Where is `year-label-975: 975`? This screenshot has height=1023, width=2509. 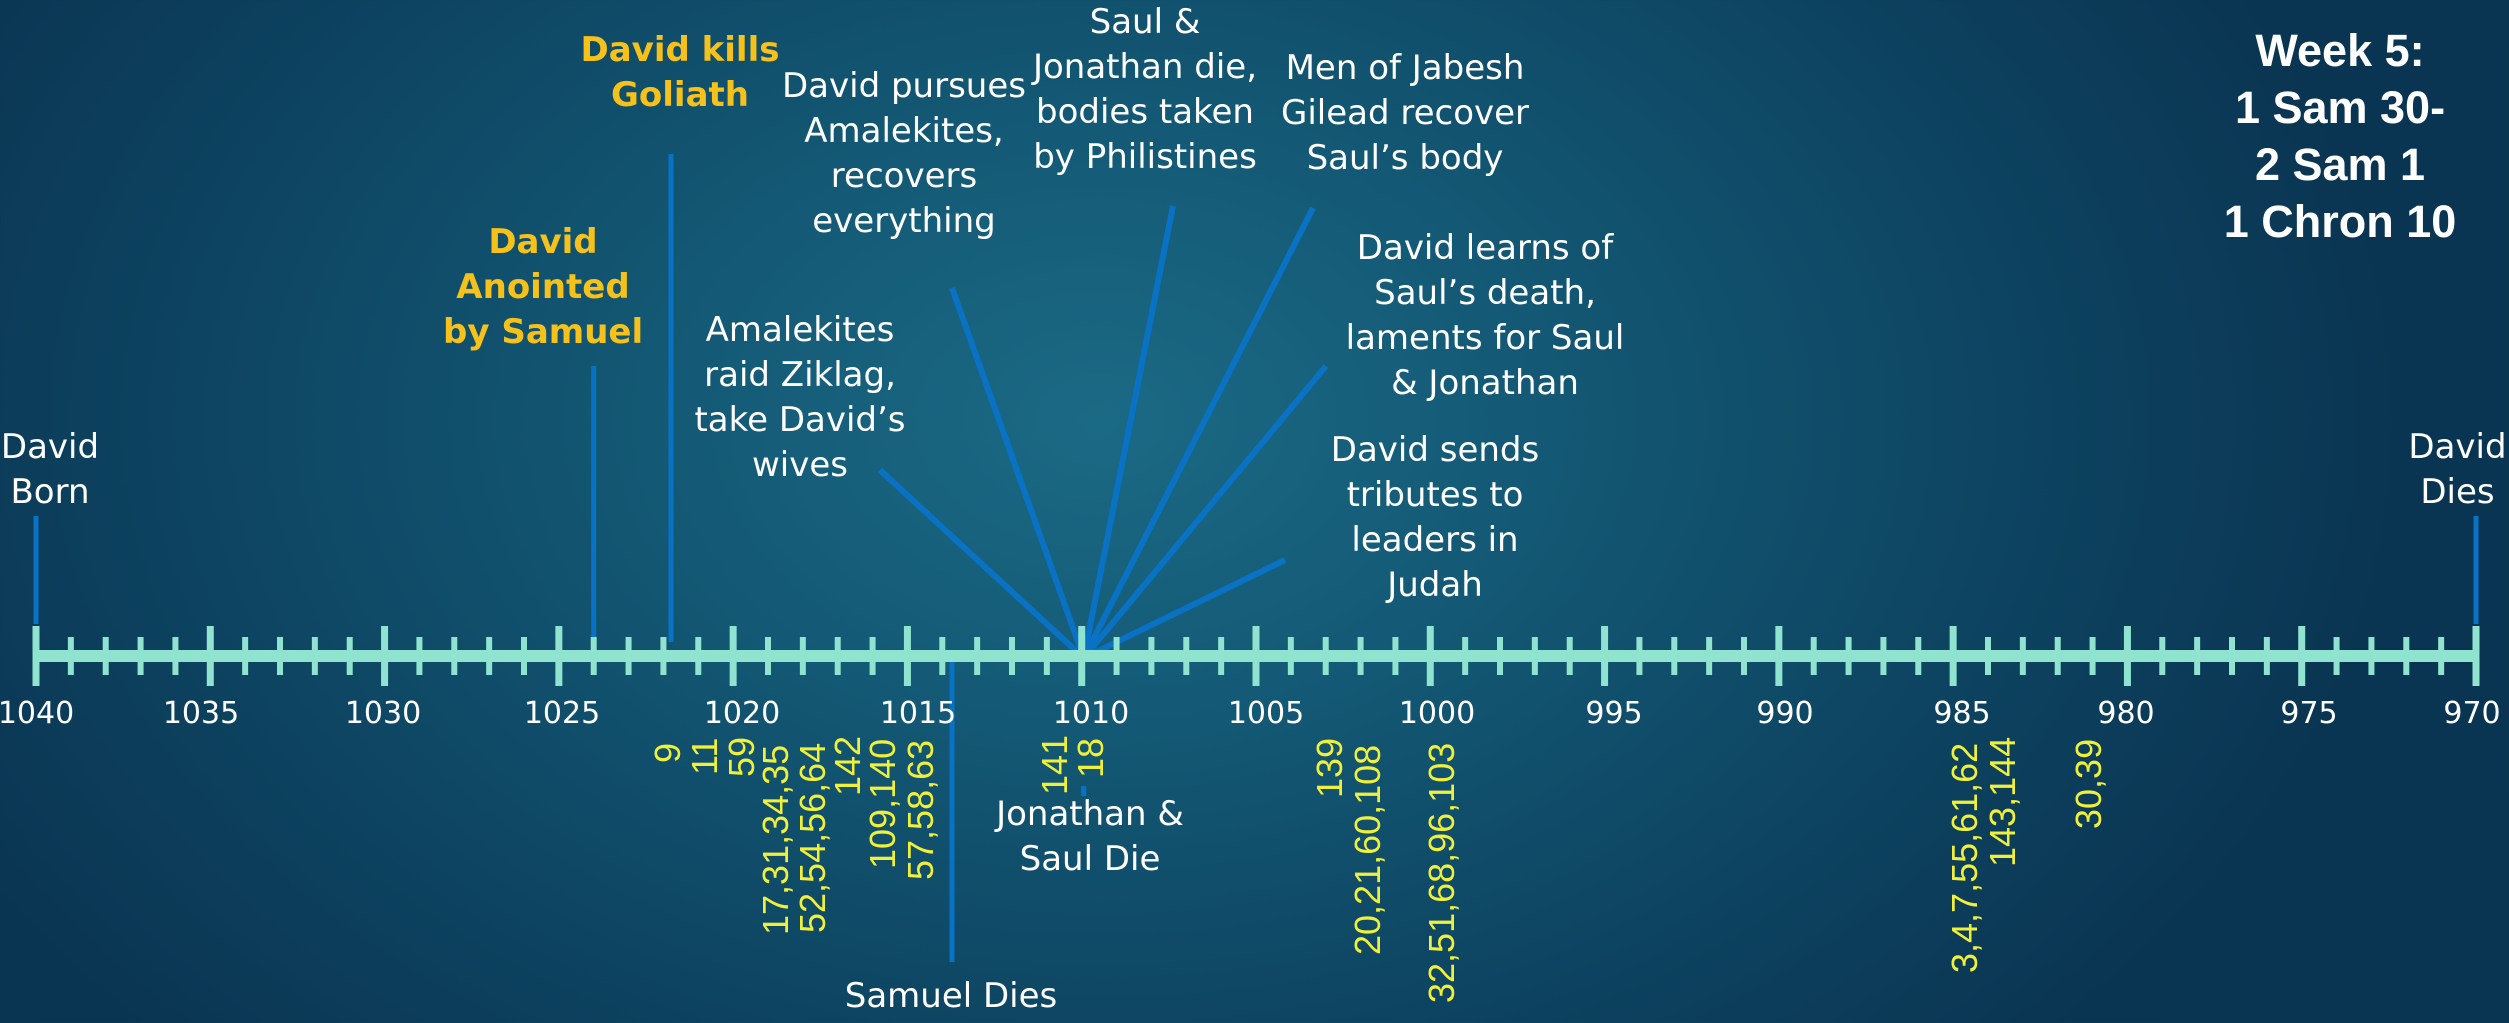
year-label-975: 975 is located at coordinates (2309, 713).